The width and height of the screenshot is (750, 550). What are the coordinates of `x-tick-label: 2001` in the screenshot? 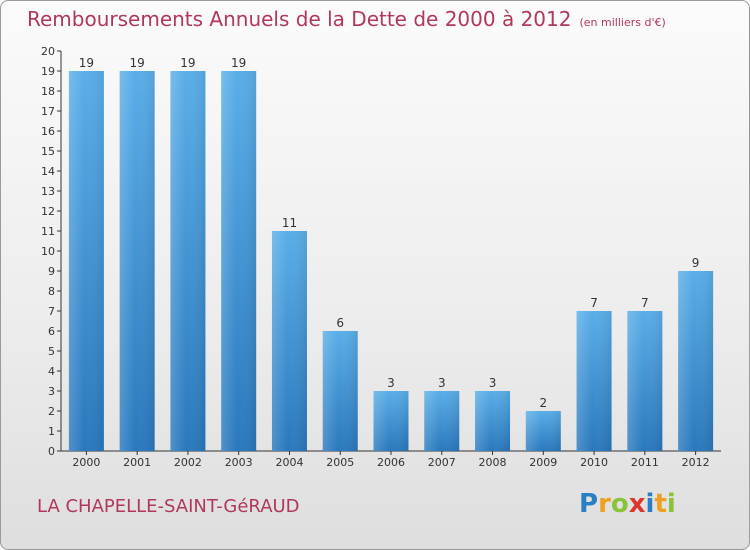 It's located at (137, 462).